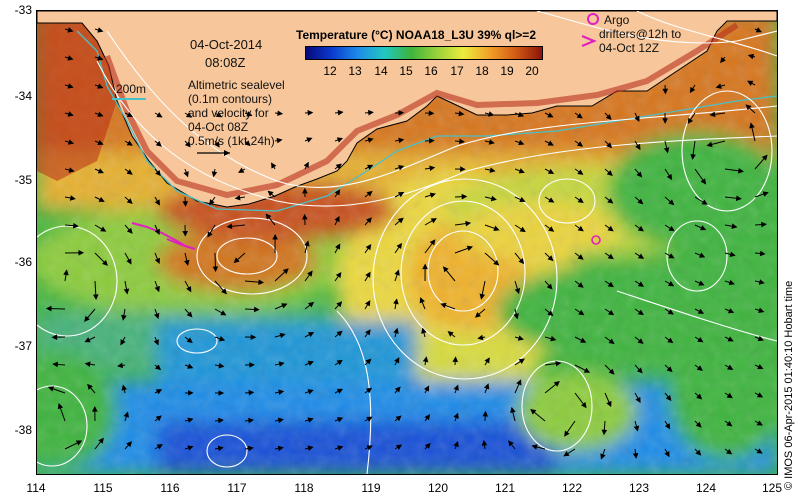 This screenshot has height=500, width=800. Describe the element at coordinates (572, 488) in the screenshot. I see `x-tick: 122` at that location.